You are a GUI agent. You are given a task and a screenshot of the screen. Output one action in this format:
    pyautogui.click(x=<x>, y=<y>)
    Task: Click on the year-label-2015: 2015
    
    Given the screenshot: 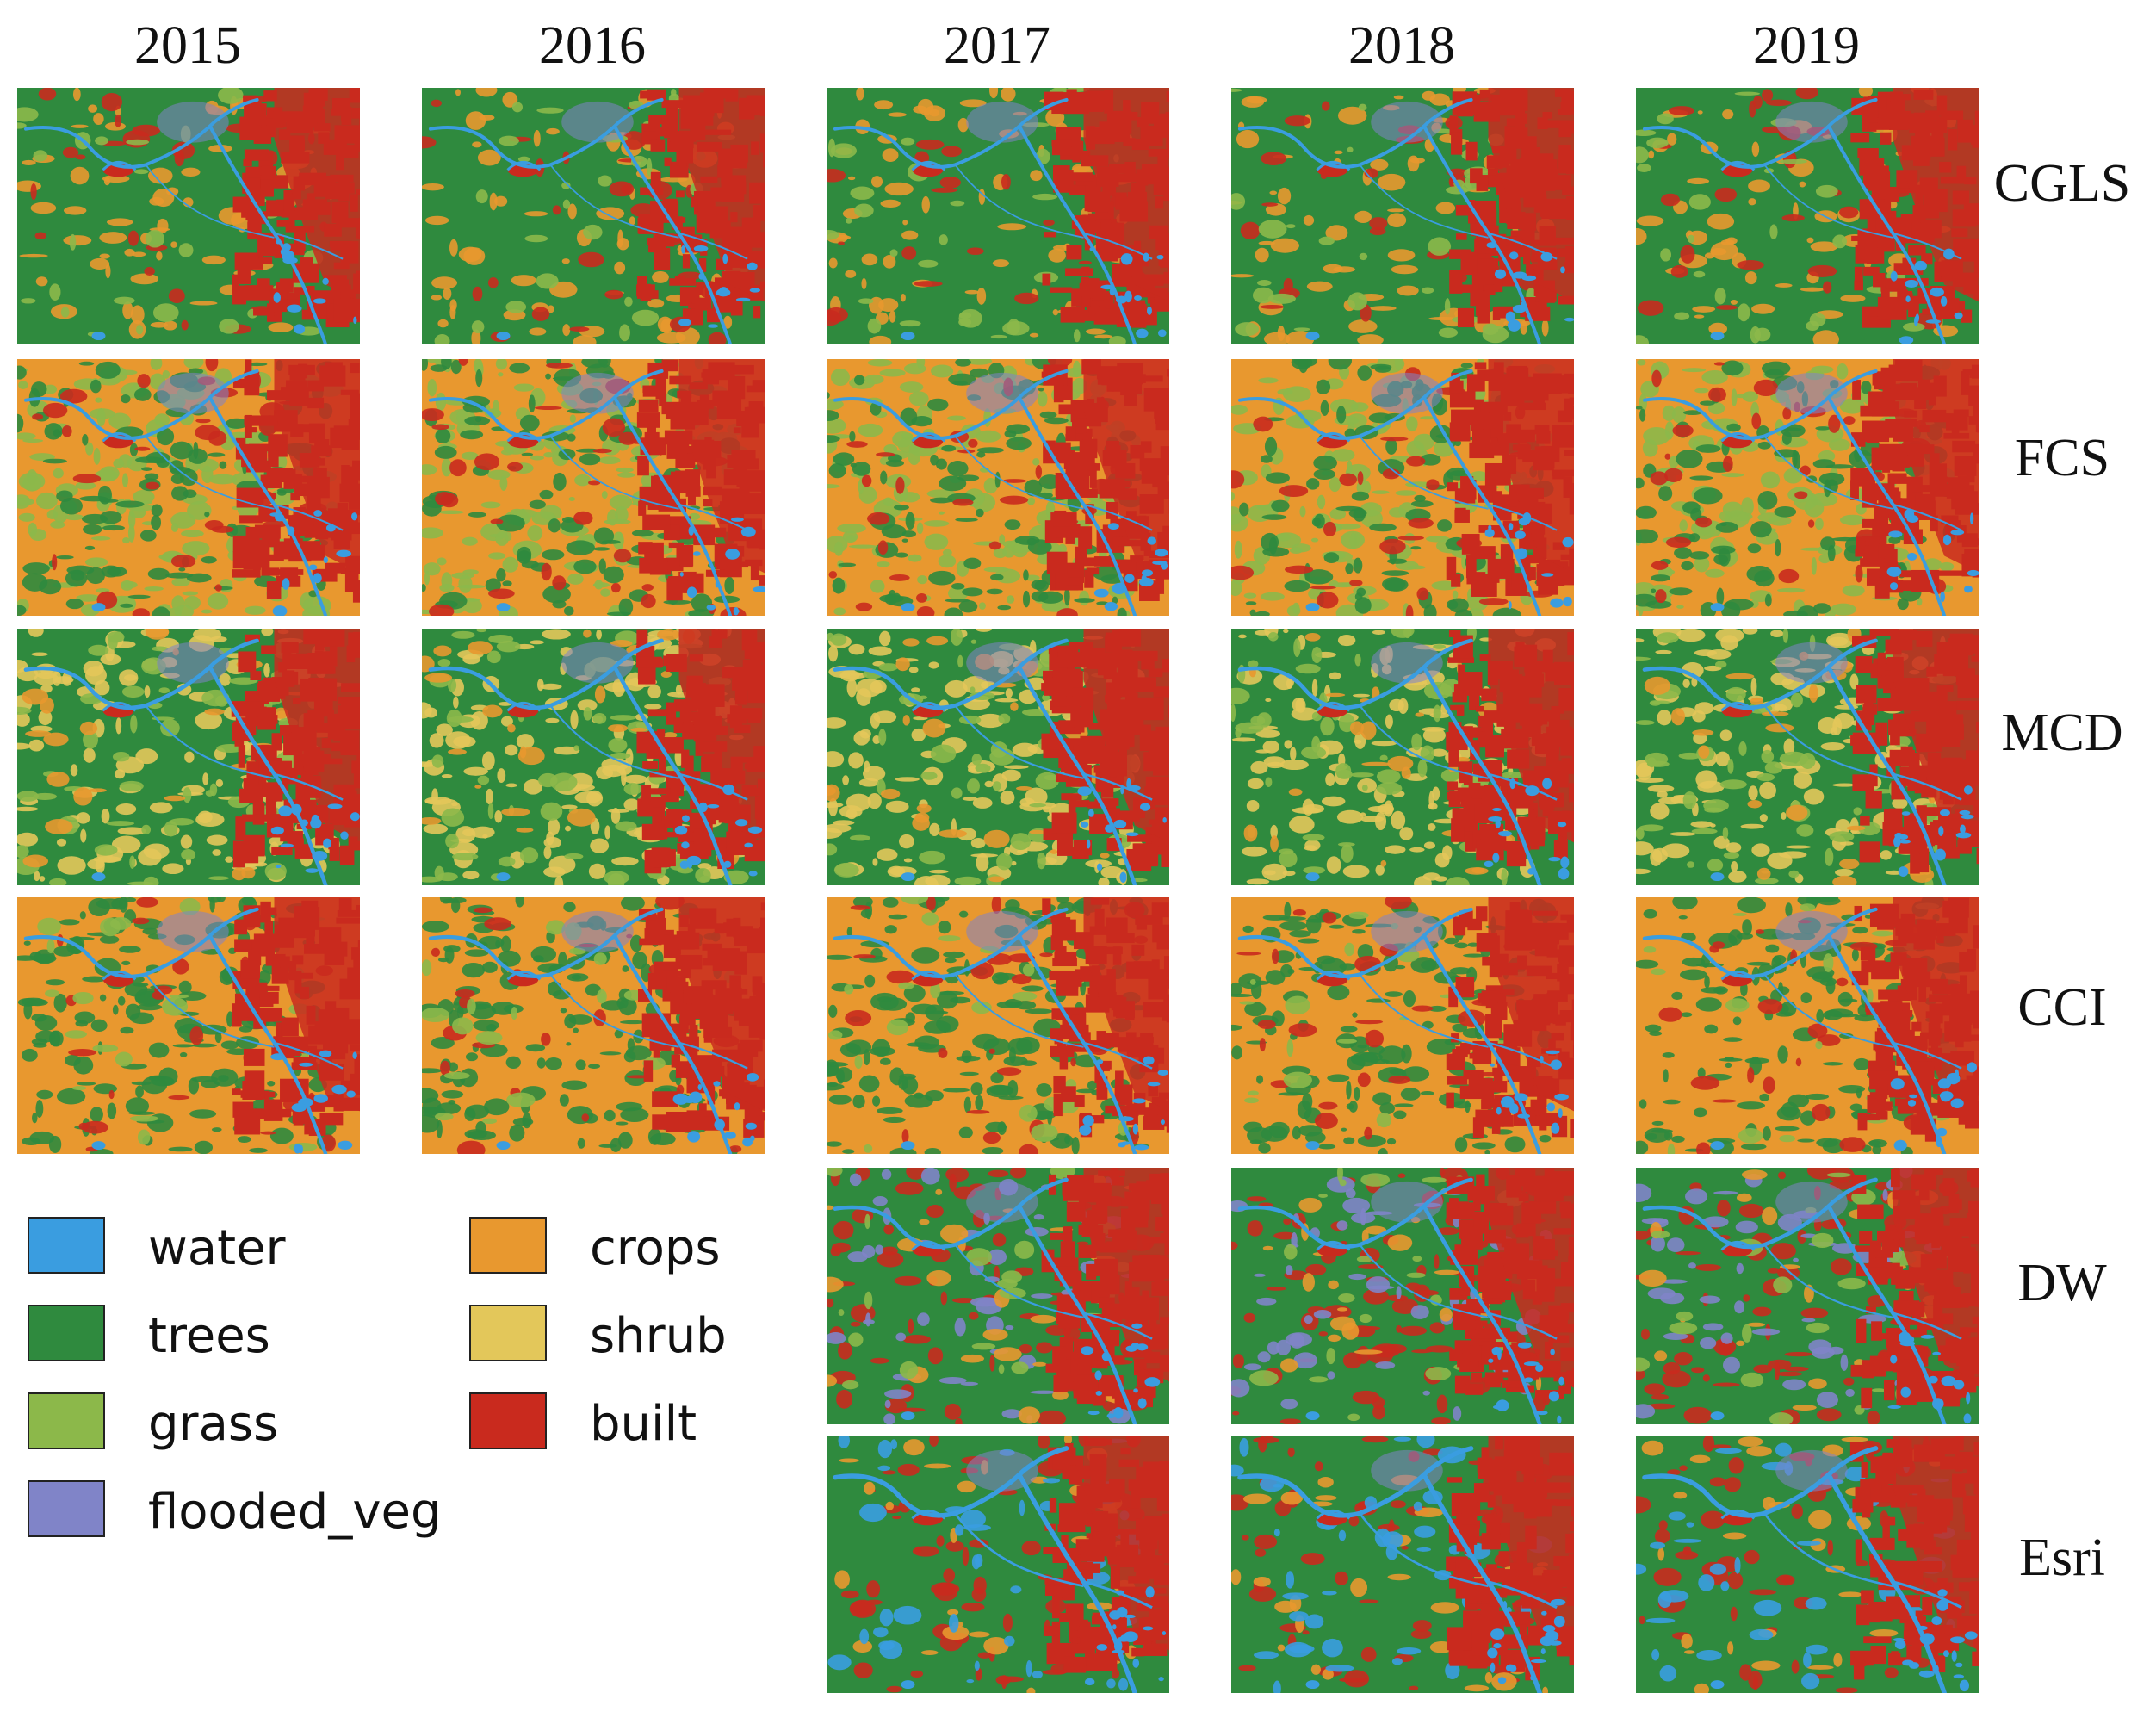 What is the action you would take?
    pyautogui.click(x=188, y=45)
    